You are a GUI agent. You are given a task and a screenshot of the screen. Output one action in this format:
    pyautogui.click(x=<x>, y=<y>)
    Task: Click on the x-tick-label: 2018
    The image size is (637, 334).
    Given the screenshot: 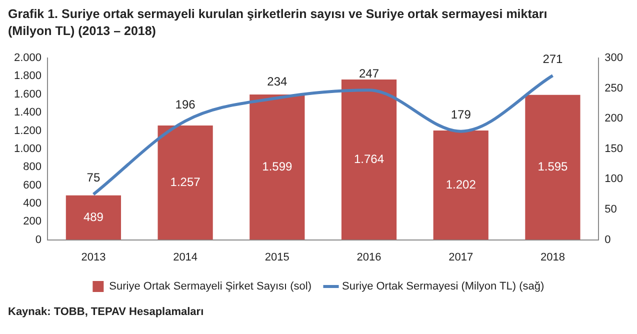 What is the action you would take?
    pyautogui.click(x=552, y=257)
    